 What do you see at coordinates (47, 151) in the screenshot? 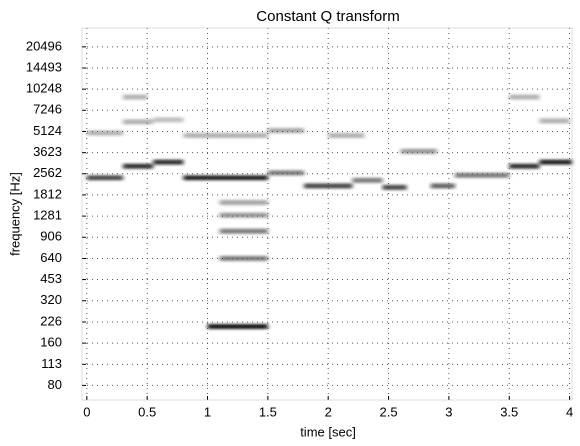
I see `y-tick-label: 3623` at bounding box center [47, 151].